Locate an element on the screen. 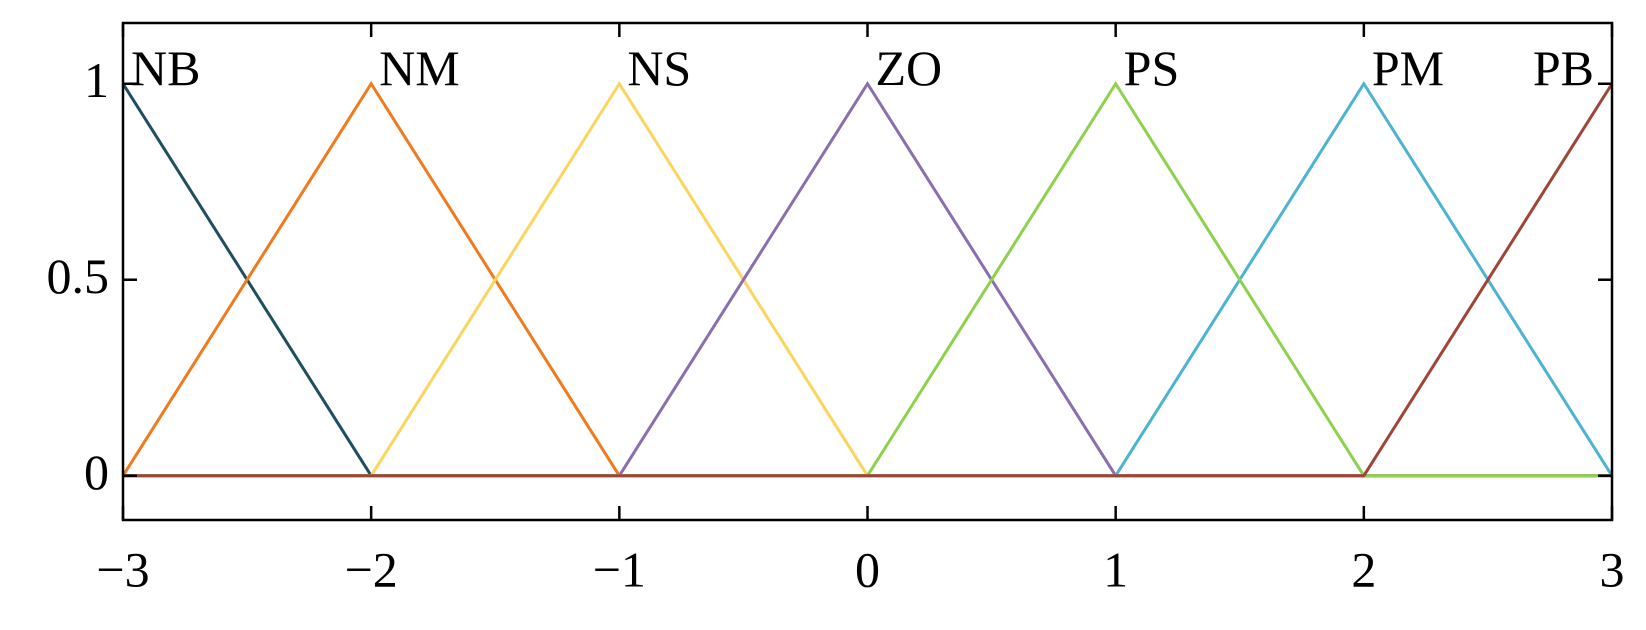 The height and width of the screenshot is (630, 1646). mf-label: PS is located at coordinates (1152, 68).